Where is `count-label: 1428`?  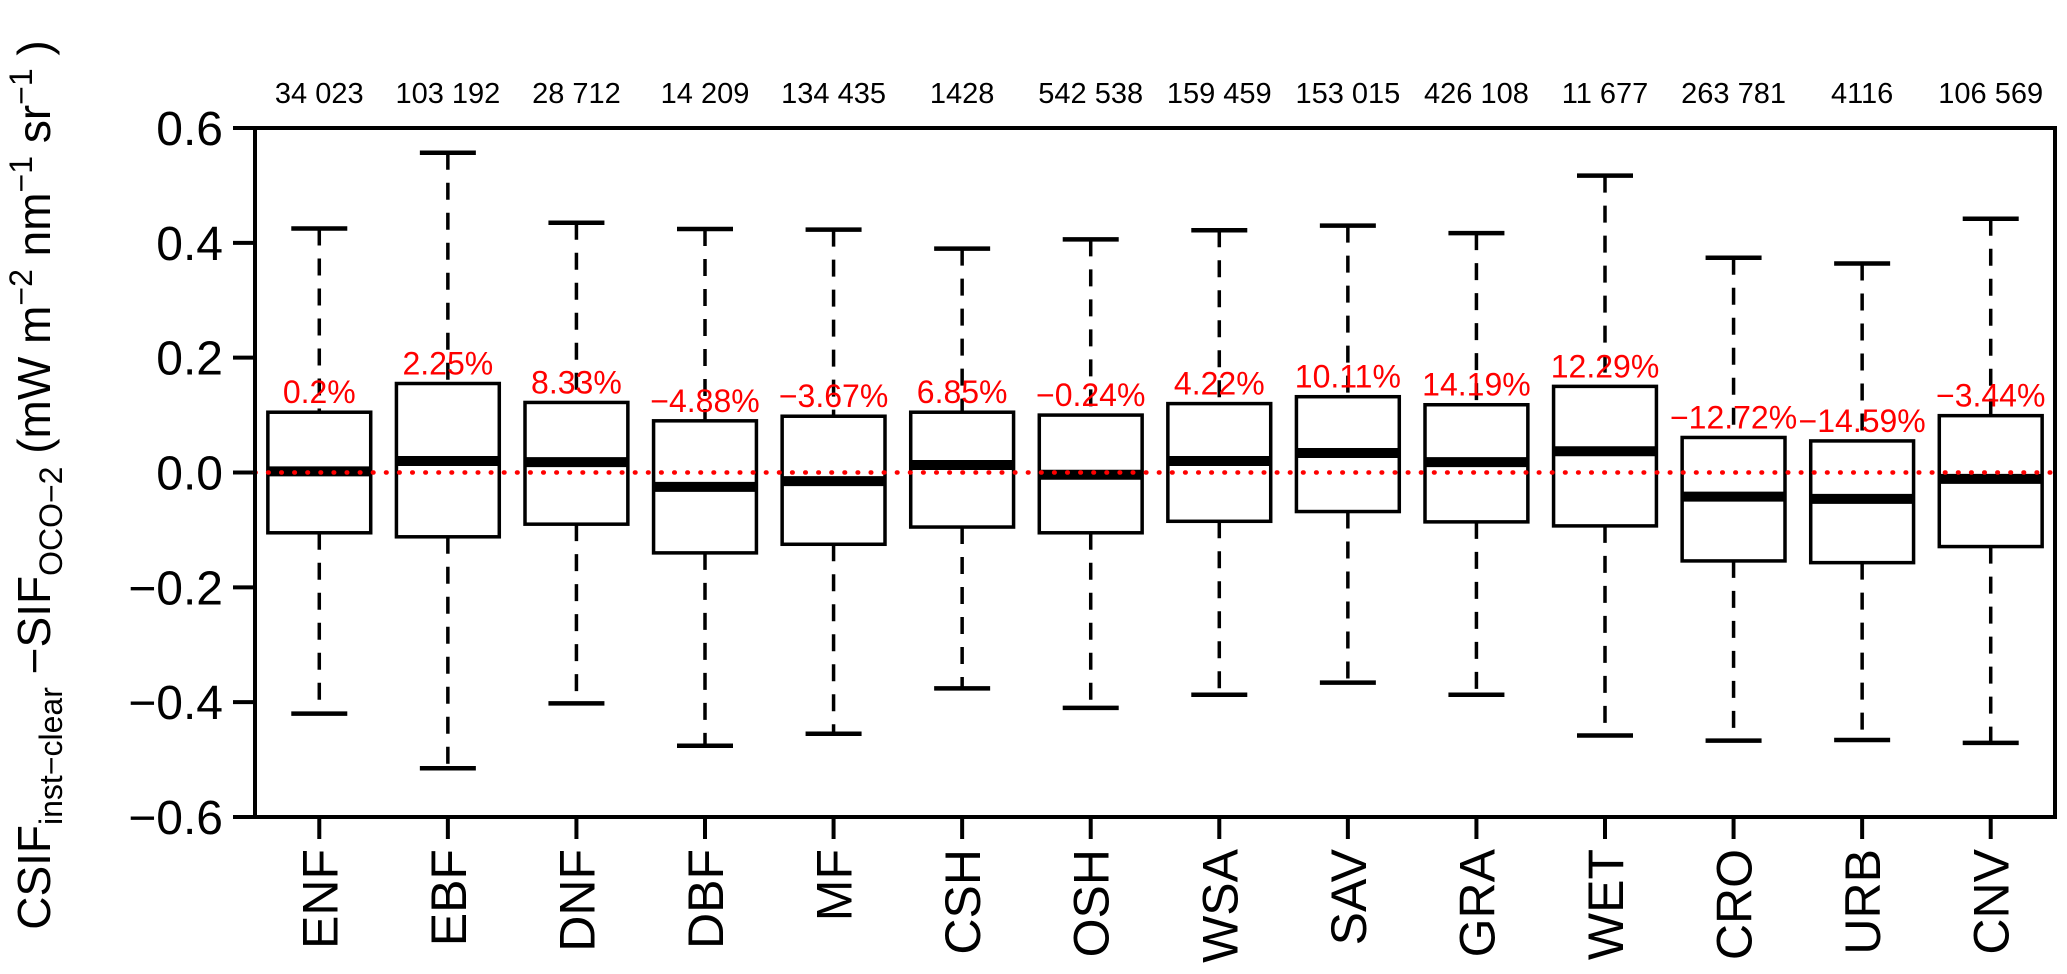
count-label: 1428 is located at coordinates (962, 94).